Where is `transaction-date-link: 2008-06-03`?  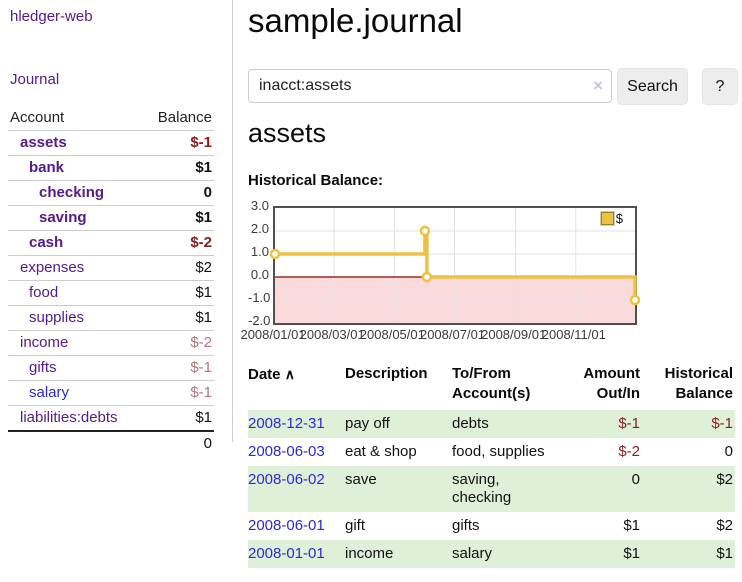
transaction-date-link: 2008-06-03 is located at coordinates (286, 451).